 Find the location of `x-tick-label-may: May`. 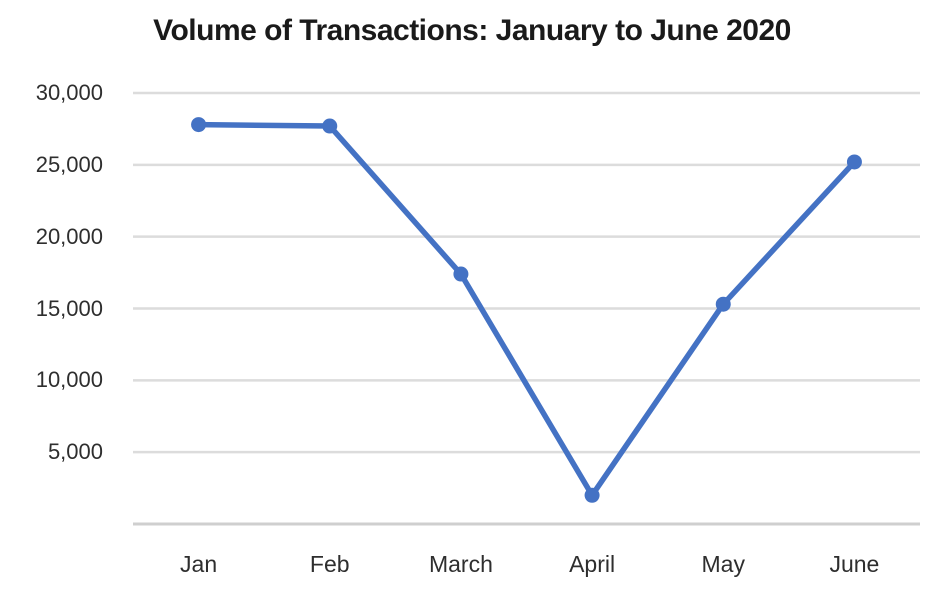

x-tick-label-may: May is located at coordinates (723, 564).